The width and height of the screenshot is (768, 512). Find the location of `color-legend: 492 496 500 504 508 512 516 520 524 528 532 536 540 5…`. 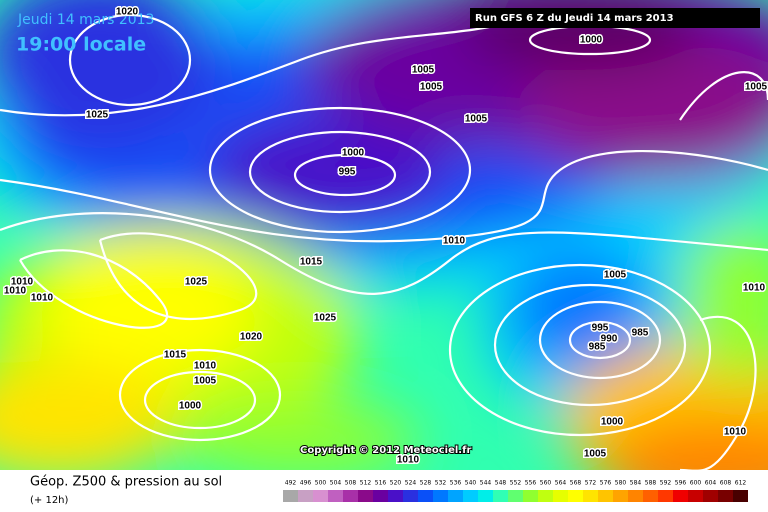

color-legend: 492 496 500 504 508 512 516 520 524 528 532 536 540 5… is located at coordinates (515, 491).